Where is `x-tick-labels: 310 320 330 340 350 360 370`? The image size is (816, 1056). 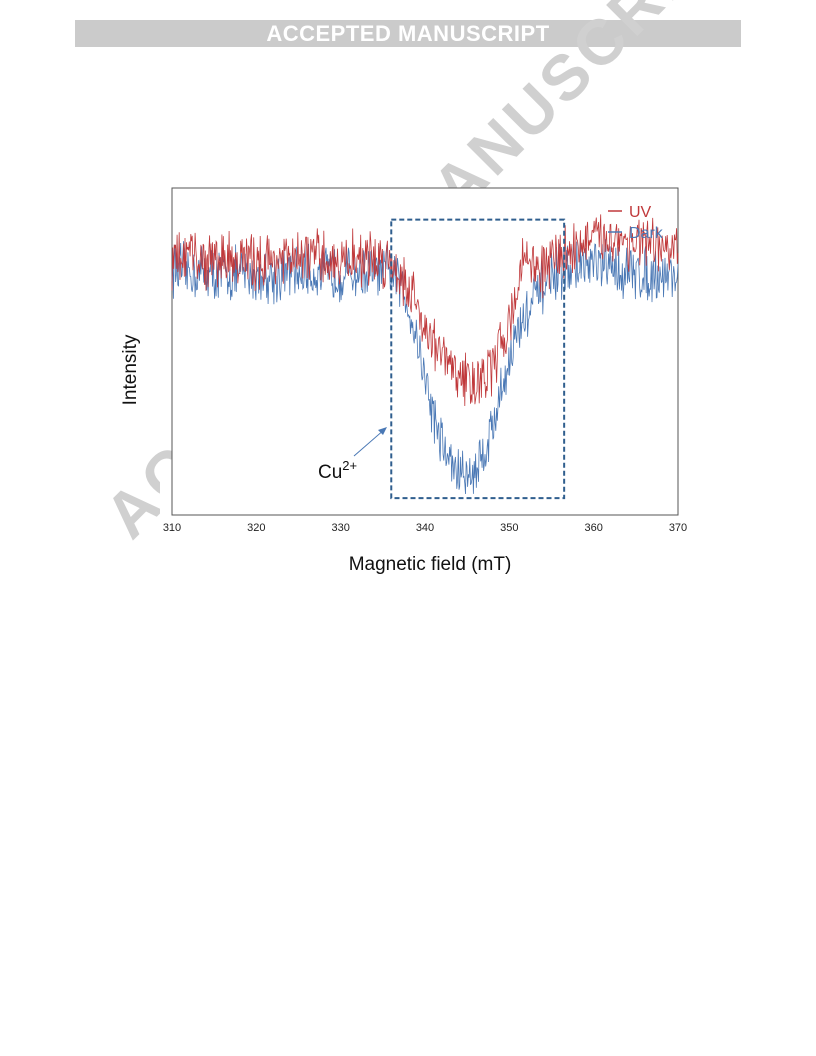 x-tick-labels: 310 320 330 340 350 360 370 is located at coordinates (425, 528).